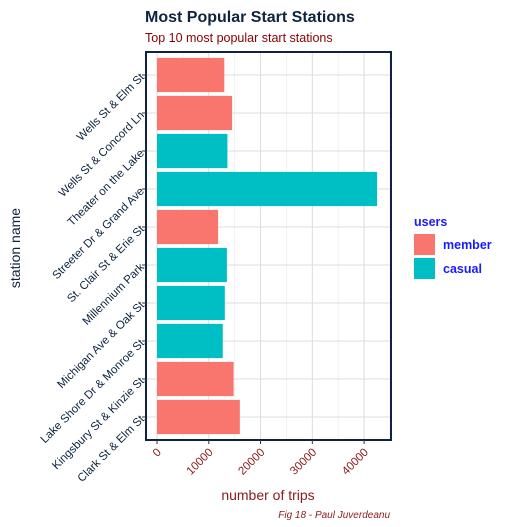 The height and width of the screenshot is (527, 511). I want to click on x-tick-labels: 0 10000 20000 30000 40000, so click(261, 459).